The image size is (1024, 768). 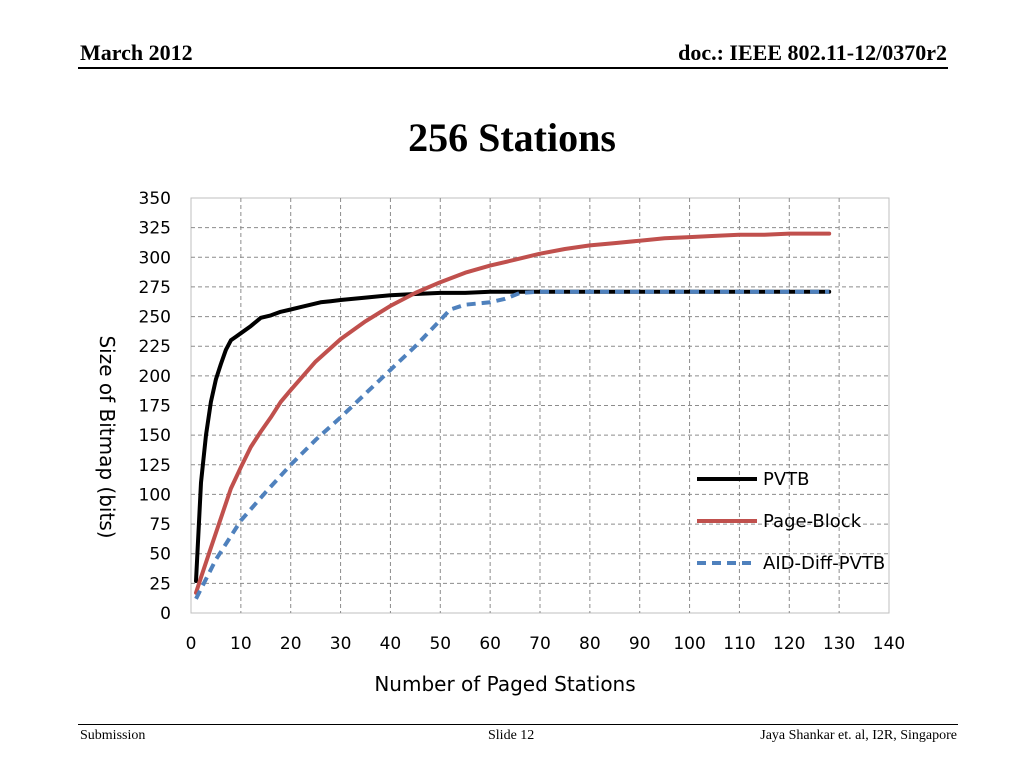 What do you see at coordinates (113, 735) in the screenshot?
I see `footer-submission: Submission` at bounding box center [113, 735].